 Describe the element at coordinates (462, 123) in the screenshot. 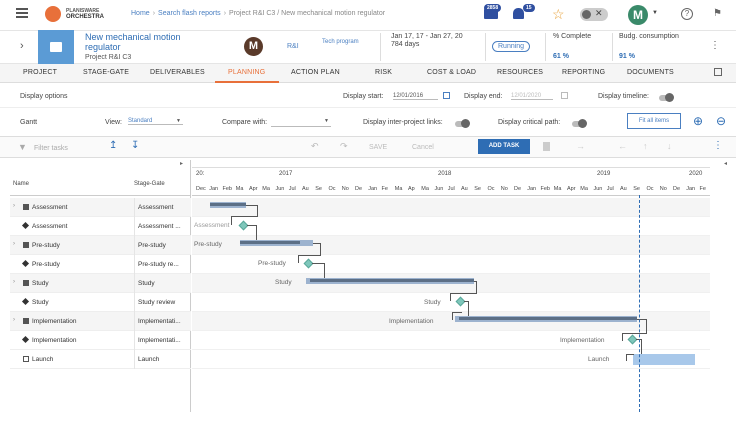

I see `inter-project-toggle` at that location.